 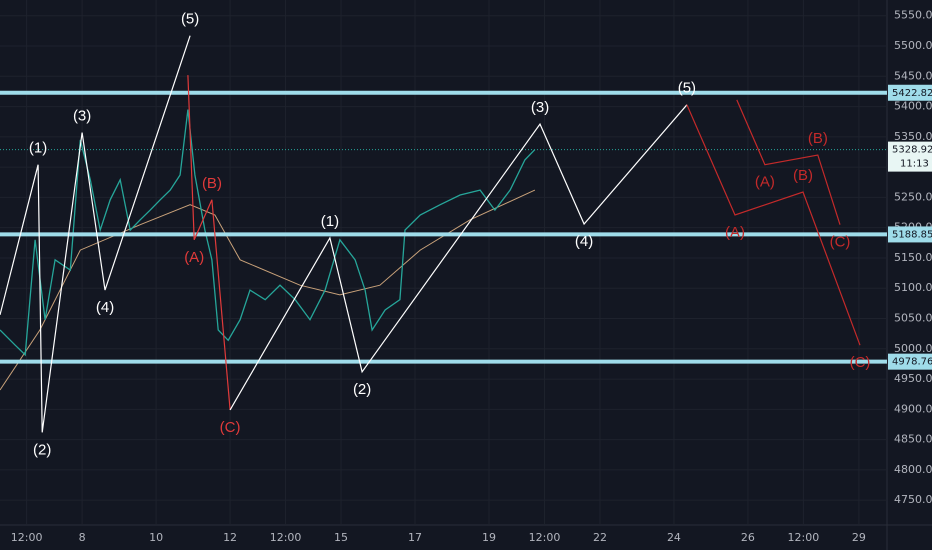 What do you see at coordinates (913, 15) in the screenshot?
I see `y-tick-label: 5550.00` at bounding box center [913, 15].